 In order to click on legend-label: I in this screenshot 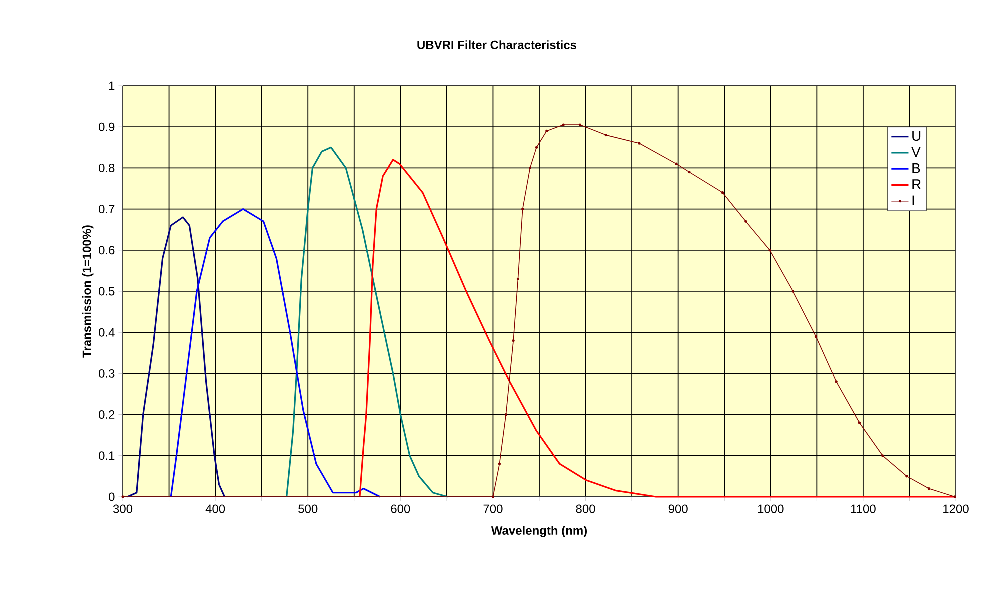, I will do `click(913, 201)`.